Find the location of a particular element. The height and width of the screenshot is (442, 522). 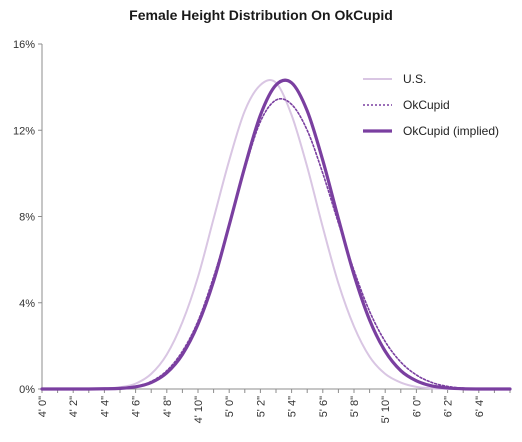

legend-label-2: OkCupid is located at coordinates (426, 105).